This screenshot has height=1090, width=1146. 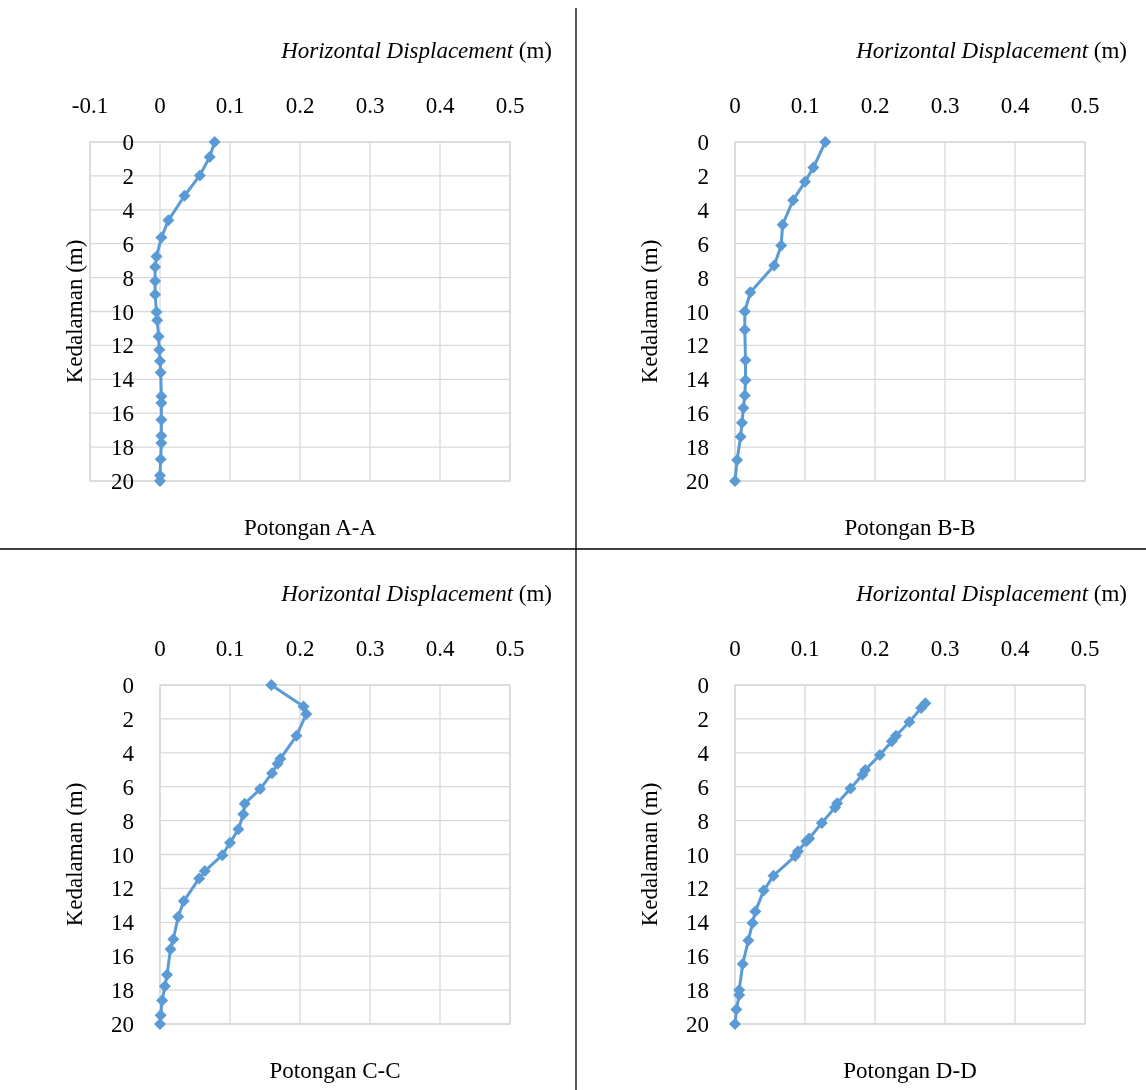 What do you see at coordinates (910, 1070) in the screenshot?
I see `text: Potongan D-D` at bounding box center [910, 1070].